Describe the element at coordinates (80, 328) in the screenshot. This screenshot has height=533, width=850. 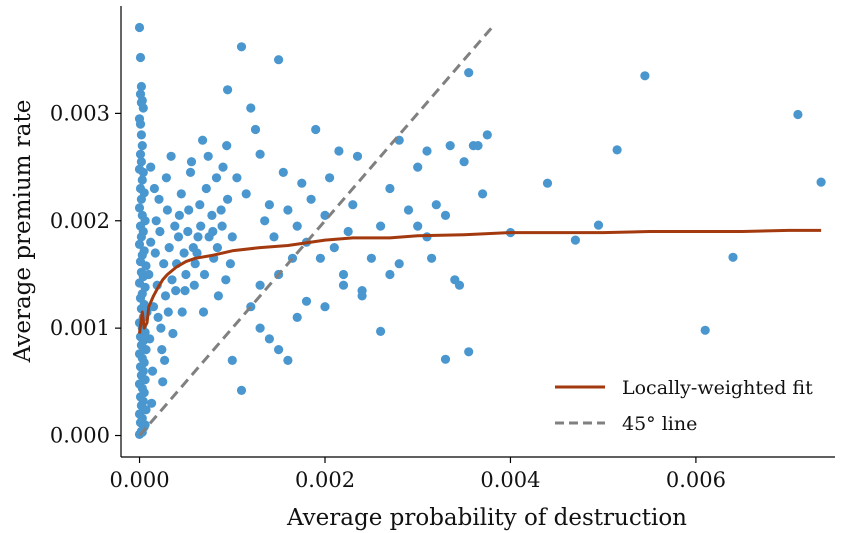
I see `y-tick-label: 0.001` at that location.